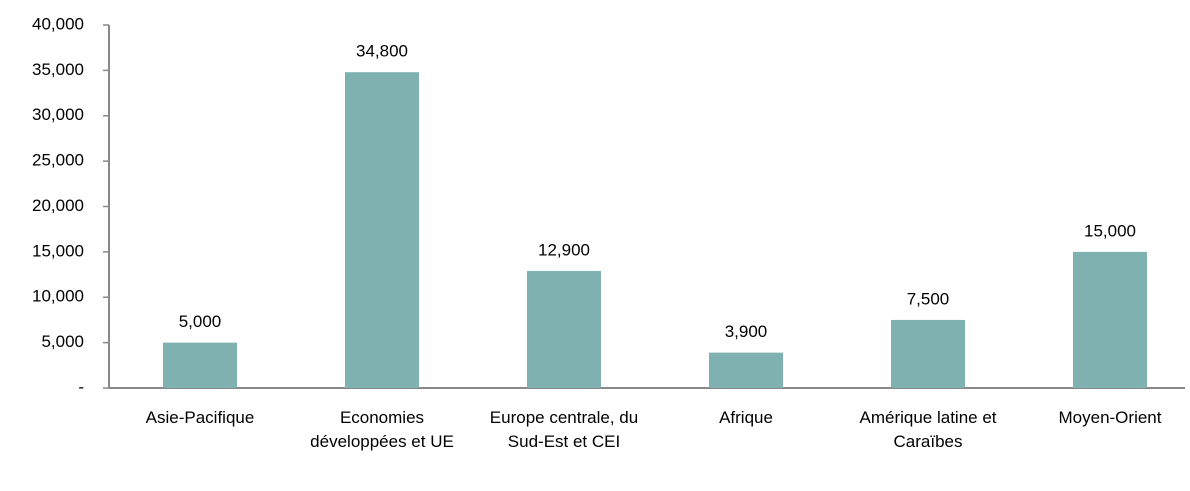 The height and width of the screenshot is (491, 1190). Describe the element at coordinates (58, 160) in the screenshot. I see `y-tick-label: 25,000` at that location.